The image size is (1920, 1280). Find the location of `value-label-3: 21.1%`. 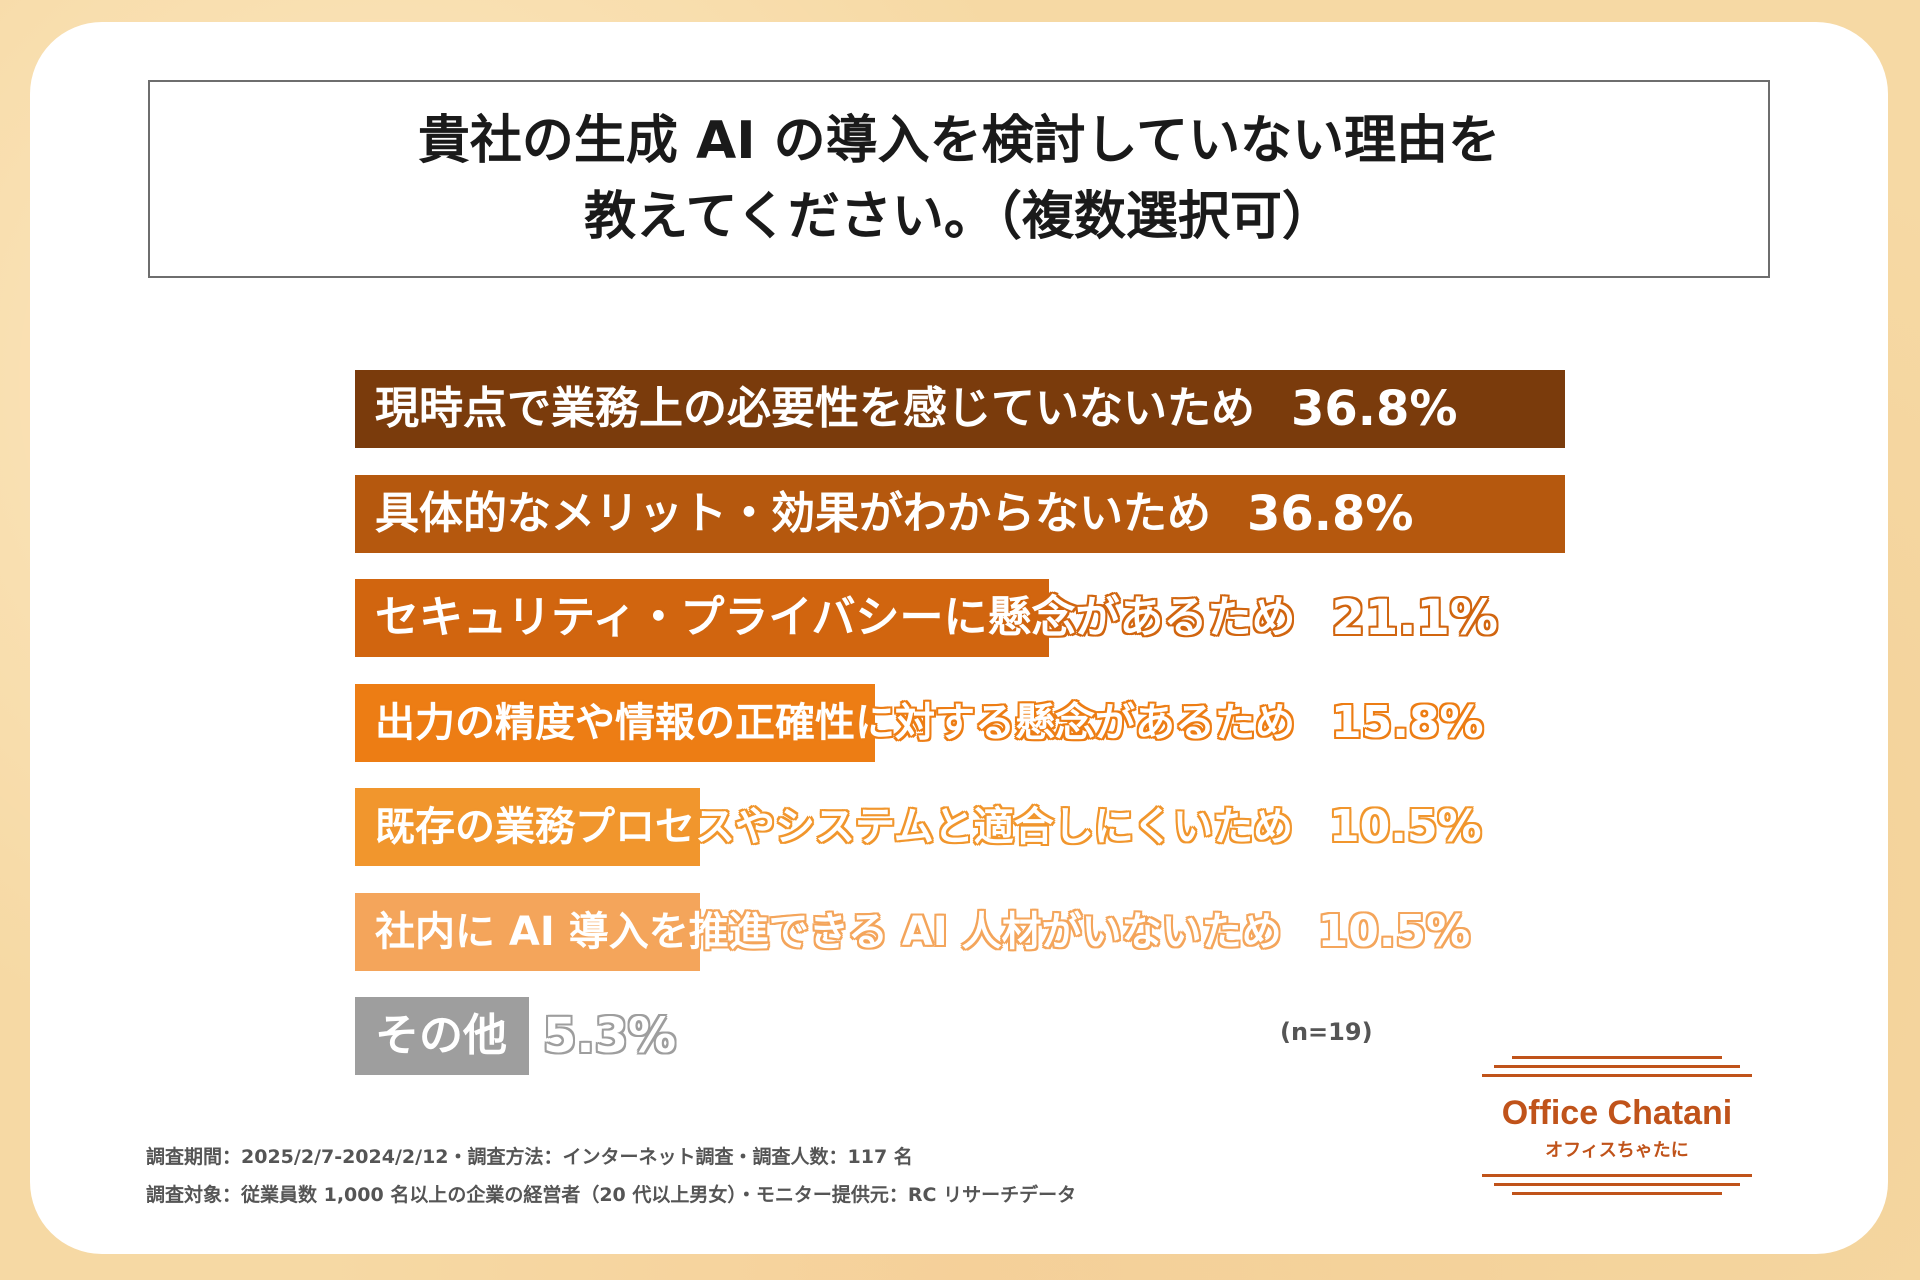

value-label-3: 21.1% is located at coordinates (1415, 618).